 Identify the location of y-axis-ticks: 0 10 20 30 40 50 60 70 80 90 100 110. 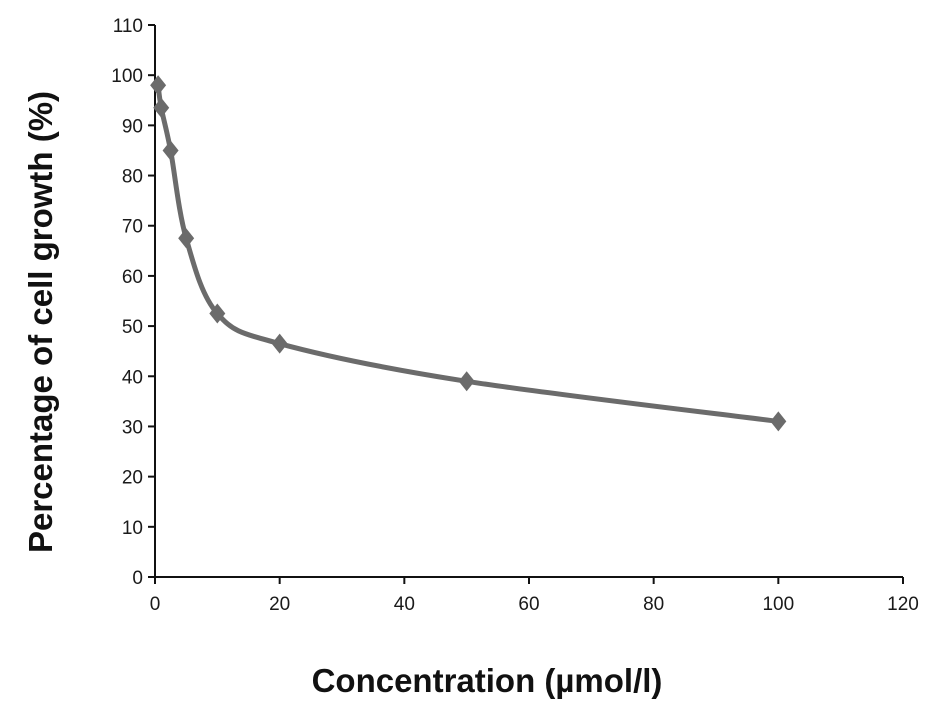
(133, 302).